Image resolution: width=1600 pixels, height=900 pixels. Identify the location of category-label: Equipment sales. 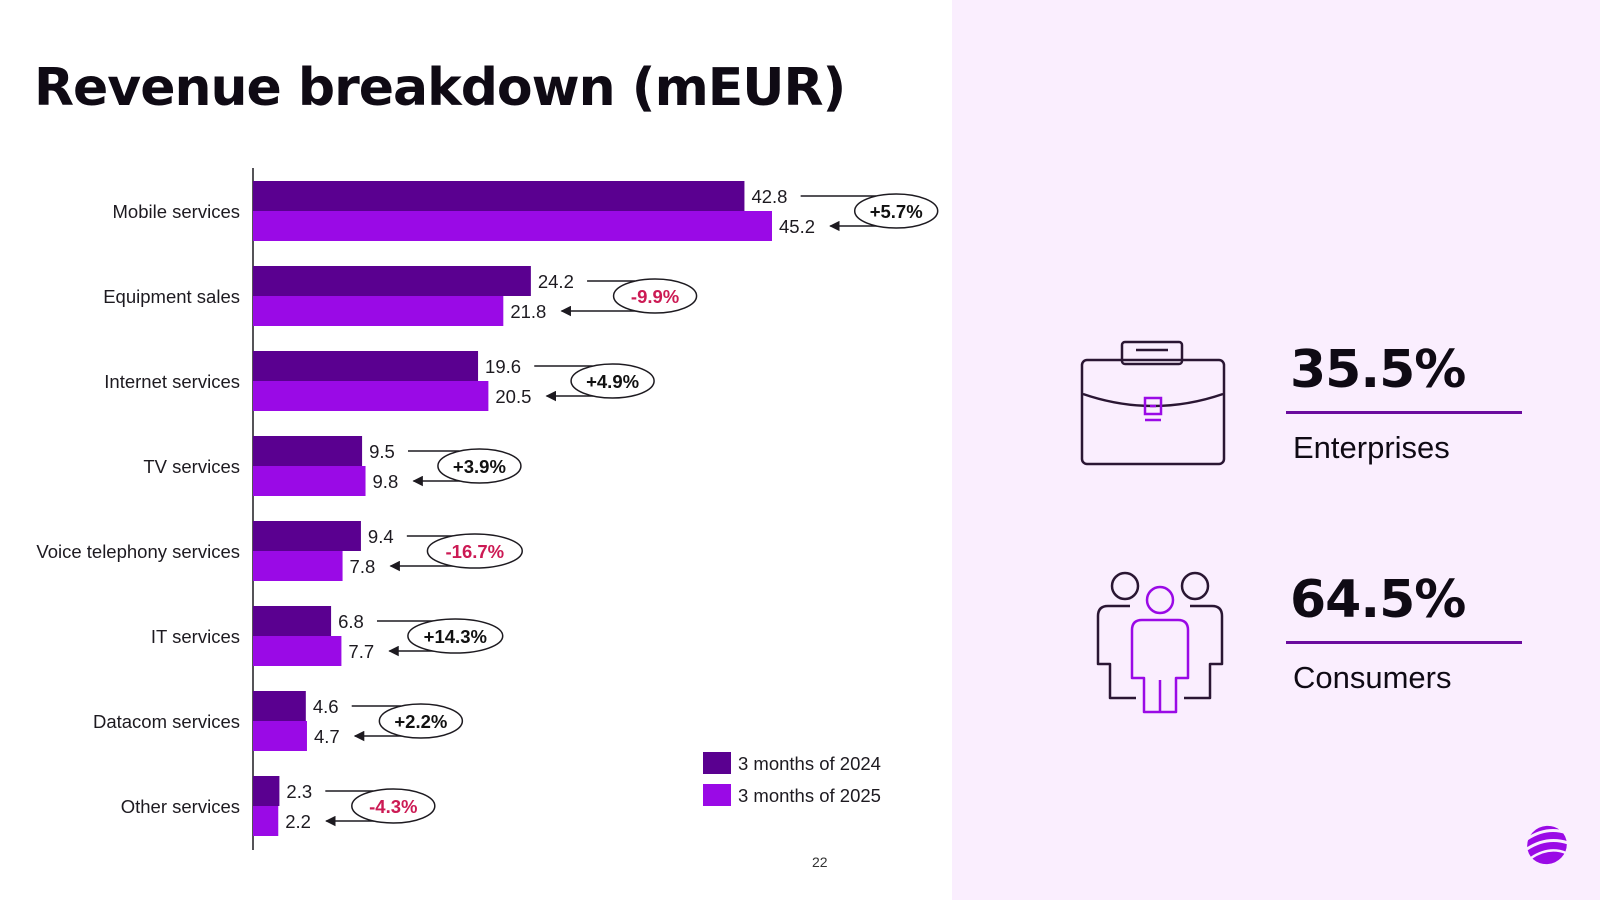
(171, 296).